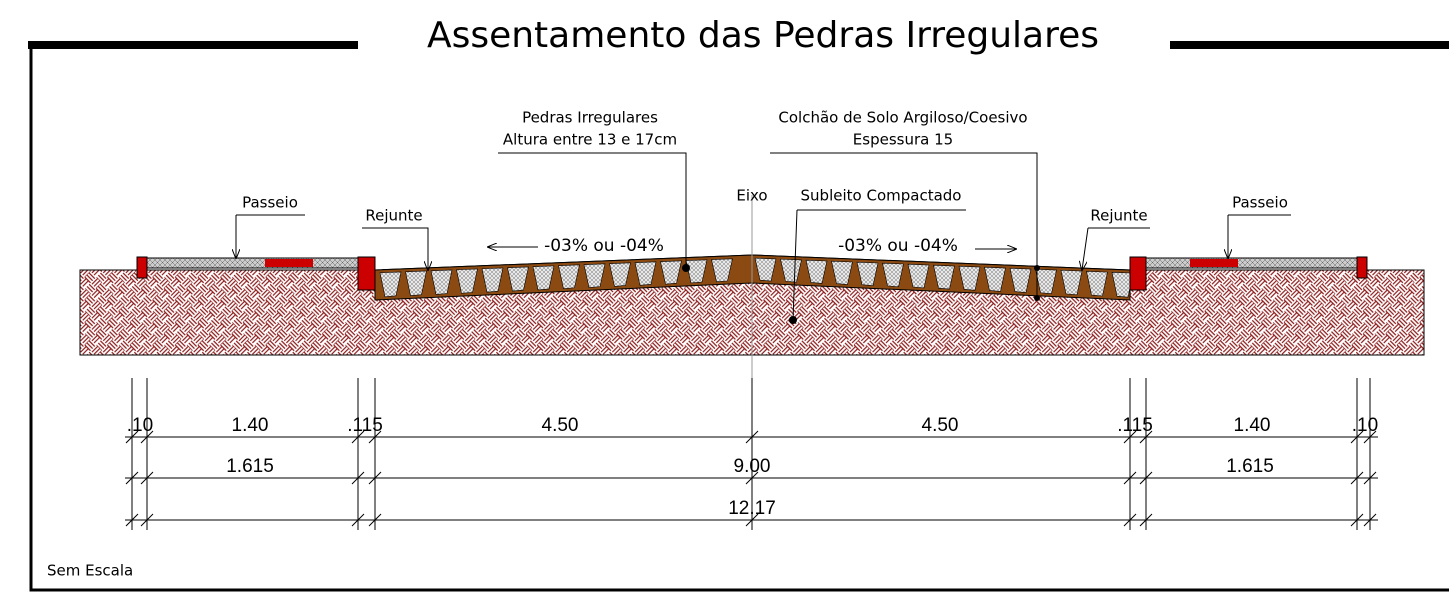  I want to click on dimension-label: 12.17, so click(752, 508).